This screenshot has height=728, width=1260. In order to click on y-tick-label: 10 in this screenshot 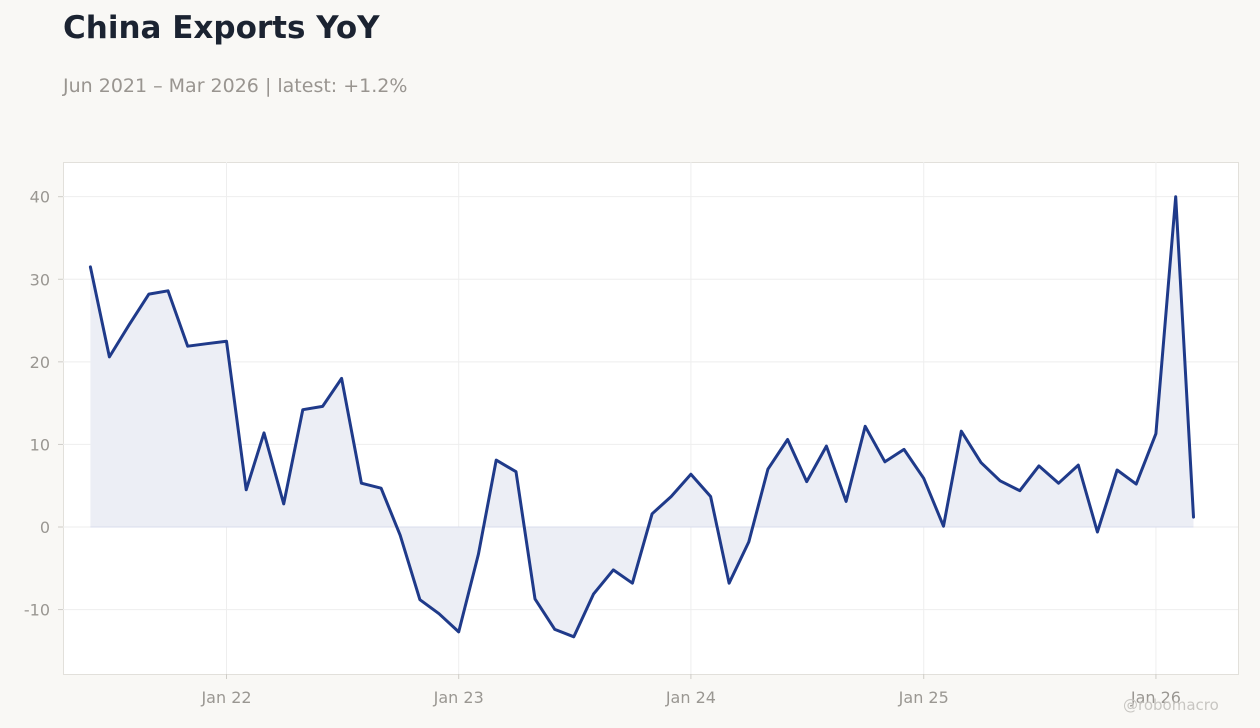, I will do `click(40, 444)`.